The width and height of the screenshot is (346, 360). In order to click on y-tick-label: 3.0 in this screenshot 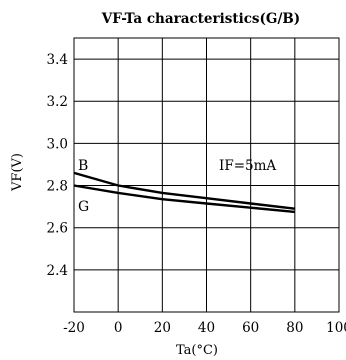, I will do `click(57, 144)`.